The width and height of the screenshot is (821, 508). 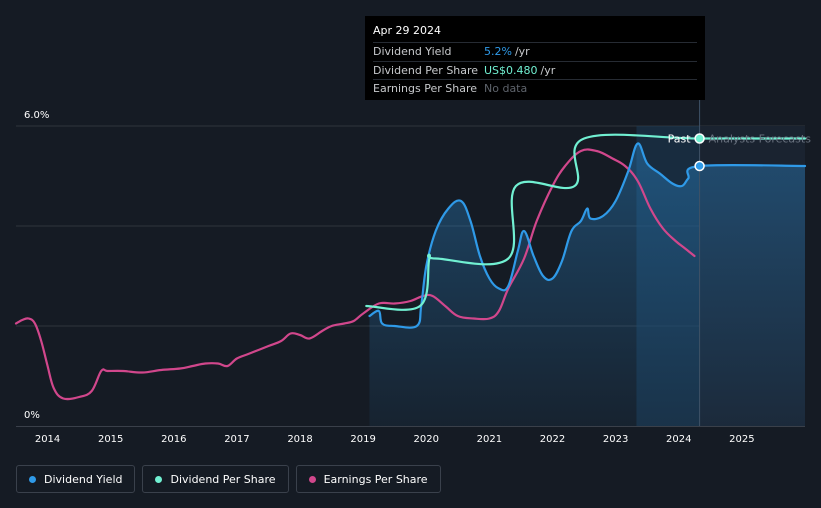 What do you see at coordinates (236, 439) in the screenshot?
I see `x-tick-label: 2017` at bounding box center [236, 439].